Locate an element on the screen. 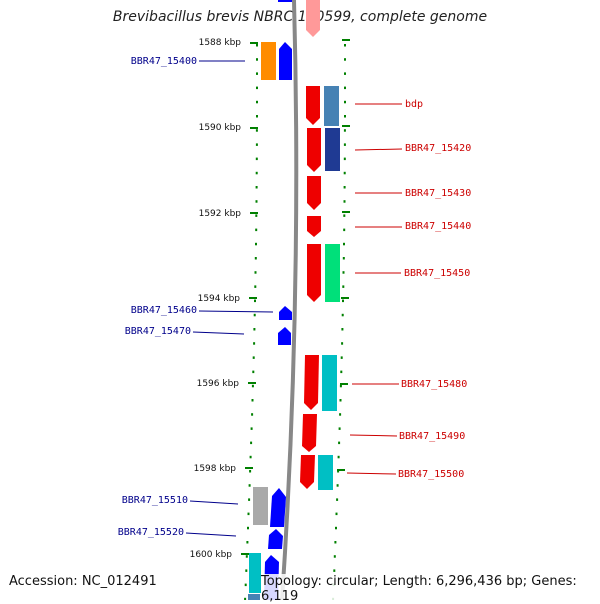 This screenshot has height=604, width=600. gene-box-blue is located at coordinates (254, 597).